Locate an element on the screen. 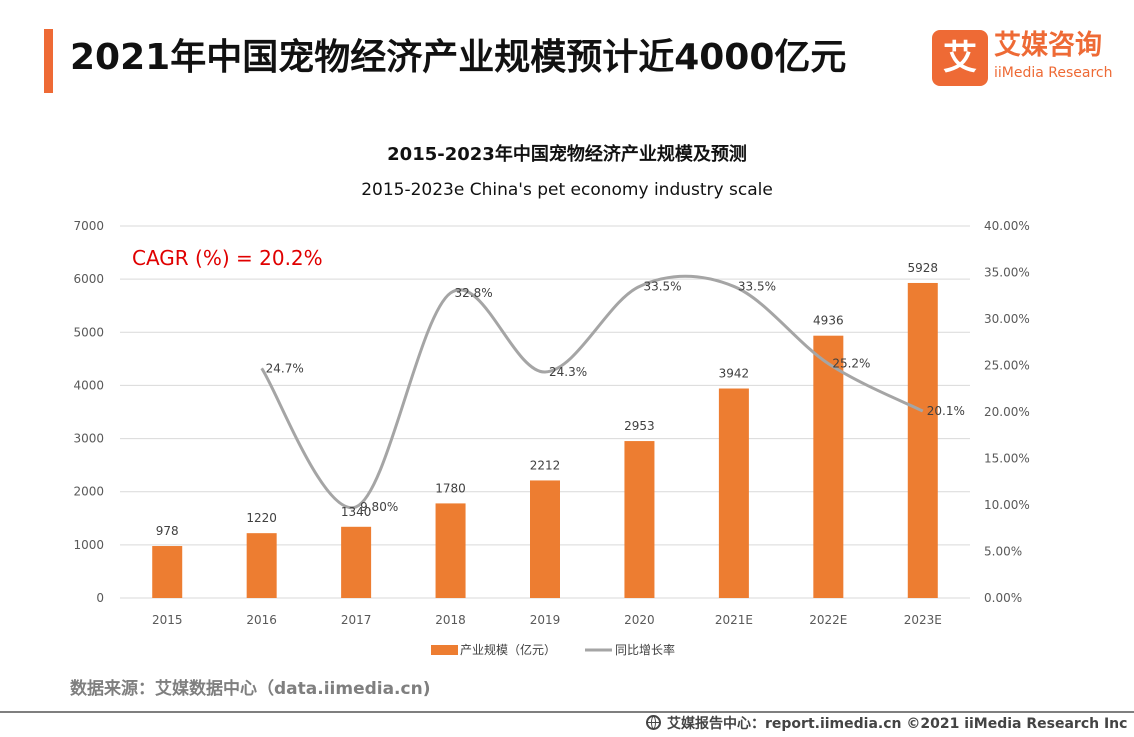 The height and width of the screenshot is (737, 1134). x-tick-label: 2020 is located at coordinates (639, 620).